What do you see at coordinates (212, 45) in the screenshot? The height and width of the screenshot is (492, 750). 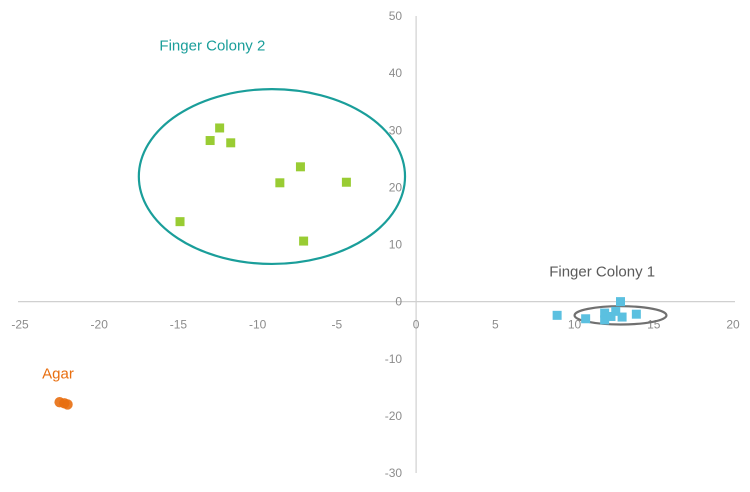 I see `cluster-label: Finger Colony 2` at bounding box center [212, 45].